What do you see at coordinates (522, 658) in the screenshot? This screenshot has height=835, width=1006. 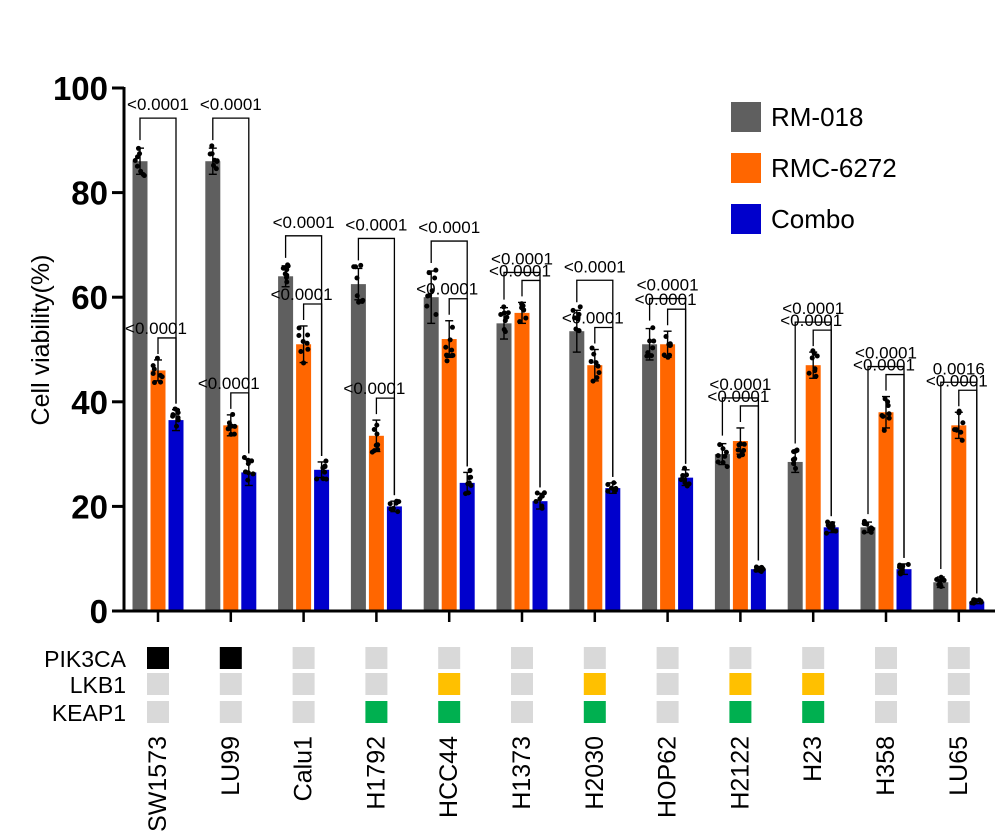 I see `mutation-cell-pik3ca-h1373` at bounding box center [522, 658].